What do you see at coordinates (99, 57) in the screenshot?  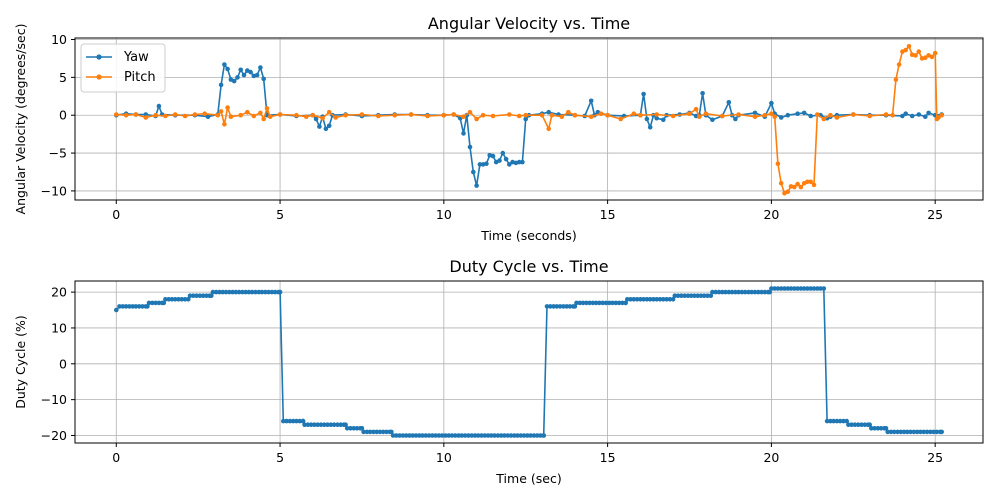 I see `legend-marker-yaw` at bounding box center [99, 57].